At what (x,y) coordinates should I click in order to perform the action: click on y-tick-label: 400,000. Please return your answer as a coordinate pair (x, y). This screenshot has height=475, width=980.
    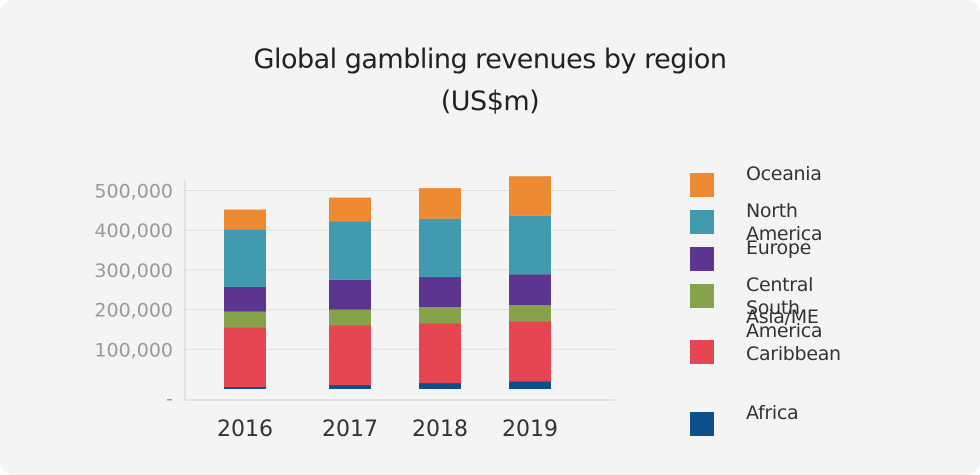
    Looking at the image, I should click on (133, 231).